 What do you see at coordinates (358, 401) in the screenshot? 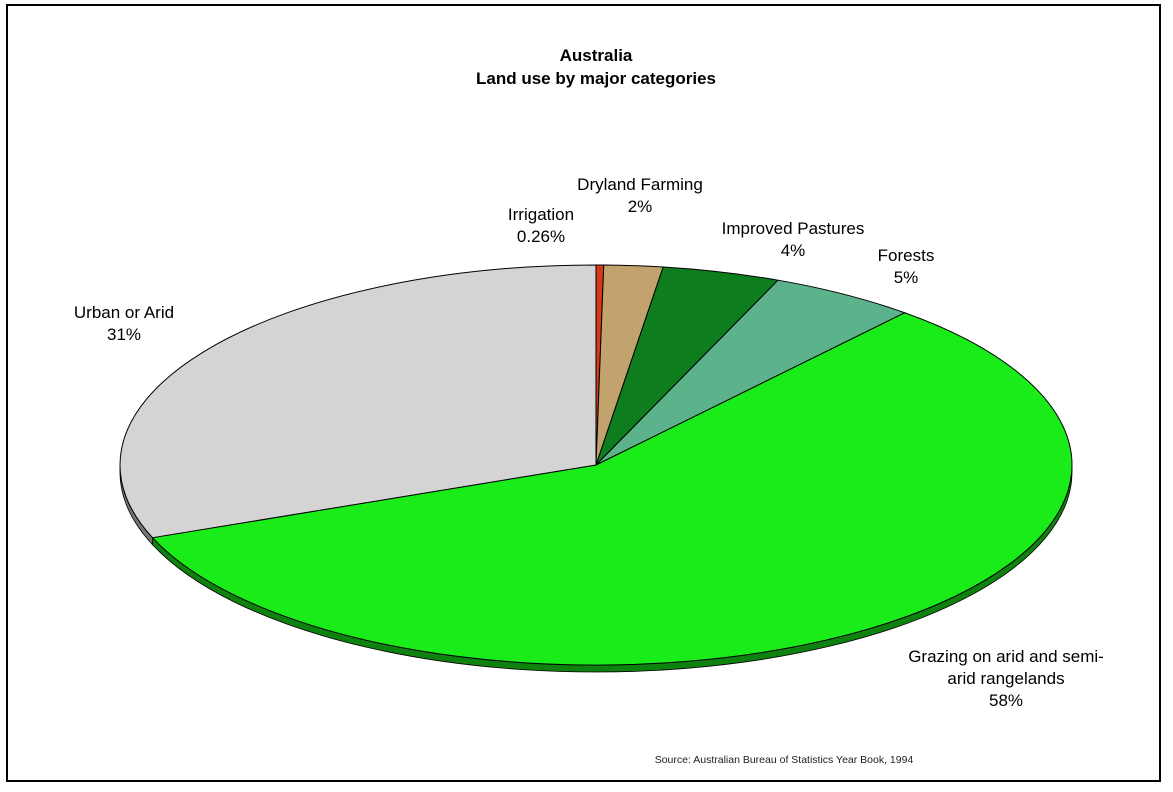
I see `pie-slice-urban-or-arid` at bounding box center [358, 401].